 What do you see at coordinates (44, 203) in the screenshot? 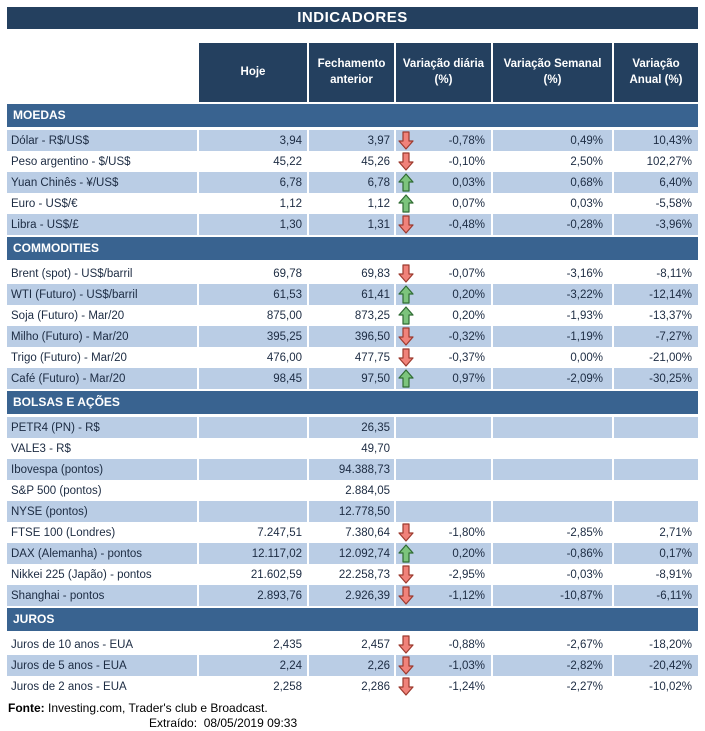
I see `cell-label: Euro - US$/€` at bounding box center [44, 203].